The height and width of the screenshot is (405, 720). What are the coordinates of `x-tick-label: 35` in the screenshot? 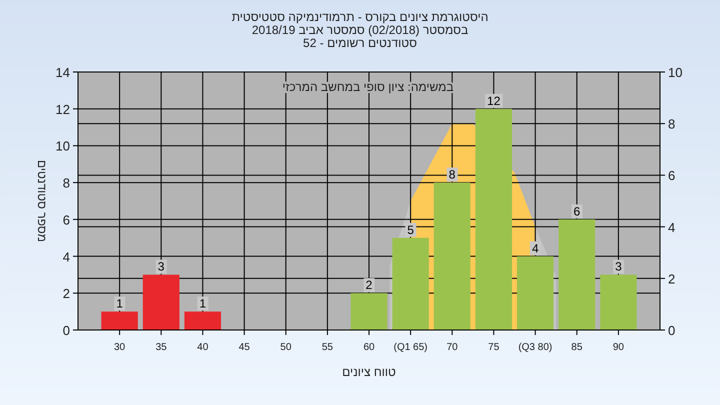 It's located at (162, 347).